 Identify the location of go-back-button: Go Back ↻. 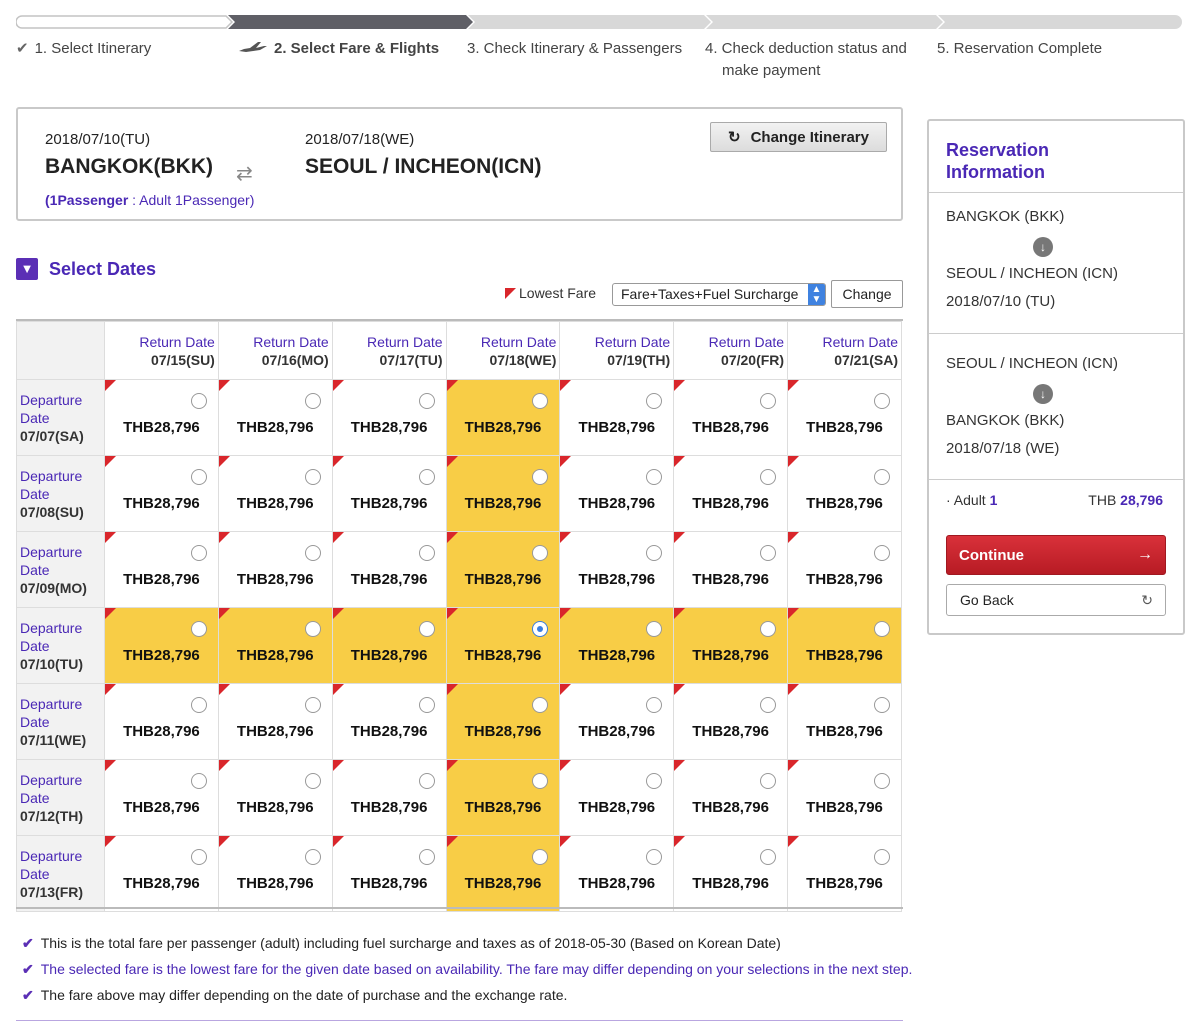
(1056, 600).